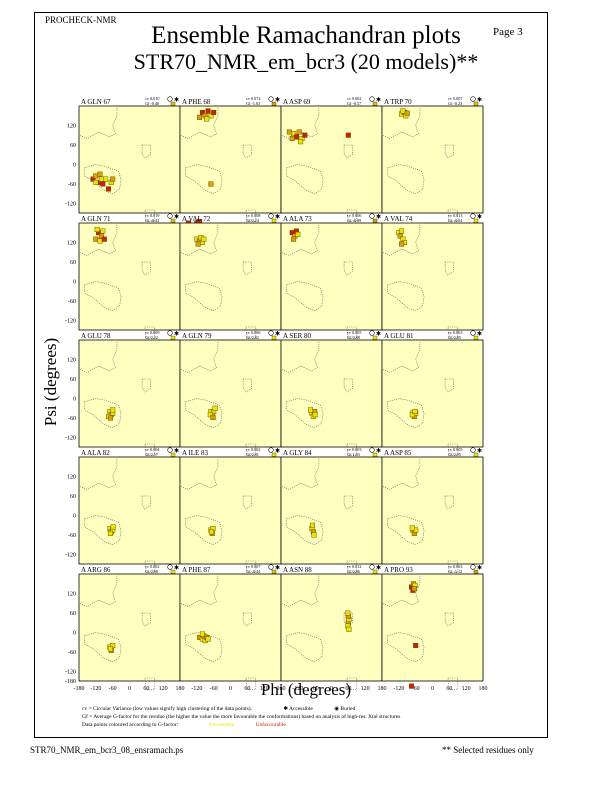 This screenshot has width=612, height=792. Describe the element at coordinates (354, 220) in the screenshot. I see `g-factor-label: Gf -0.89` at that location.